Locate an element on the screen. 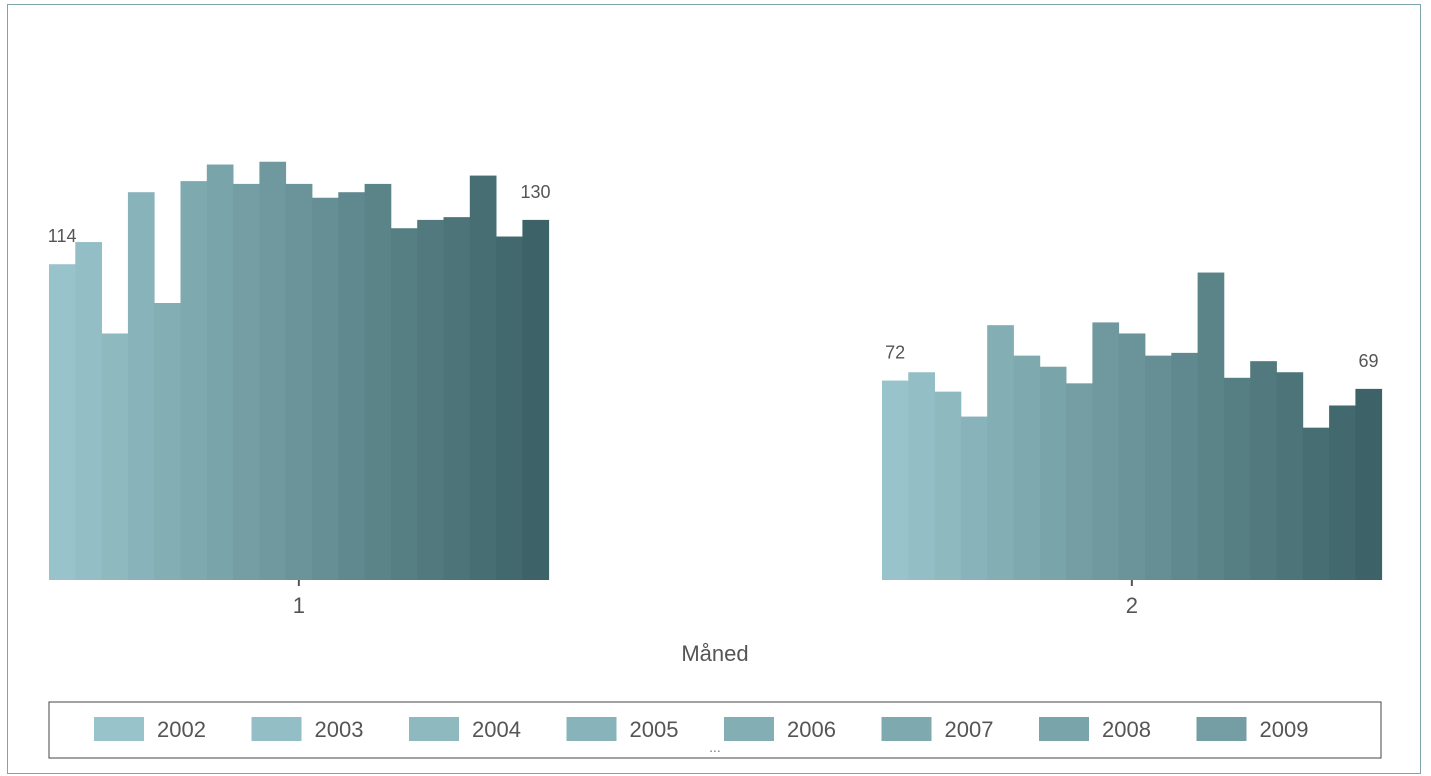 This screenshot has height=776, width=1431. legend-swatch-2004 is located at coordinates (434, 729).